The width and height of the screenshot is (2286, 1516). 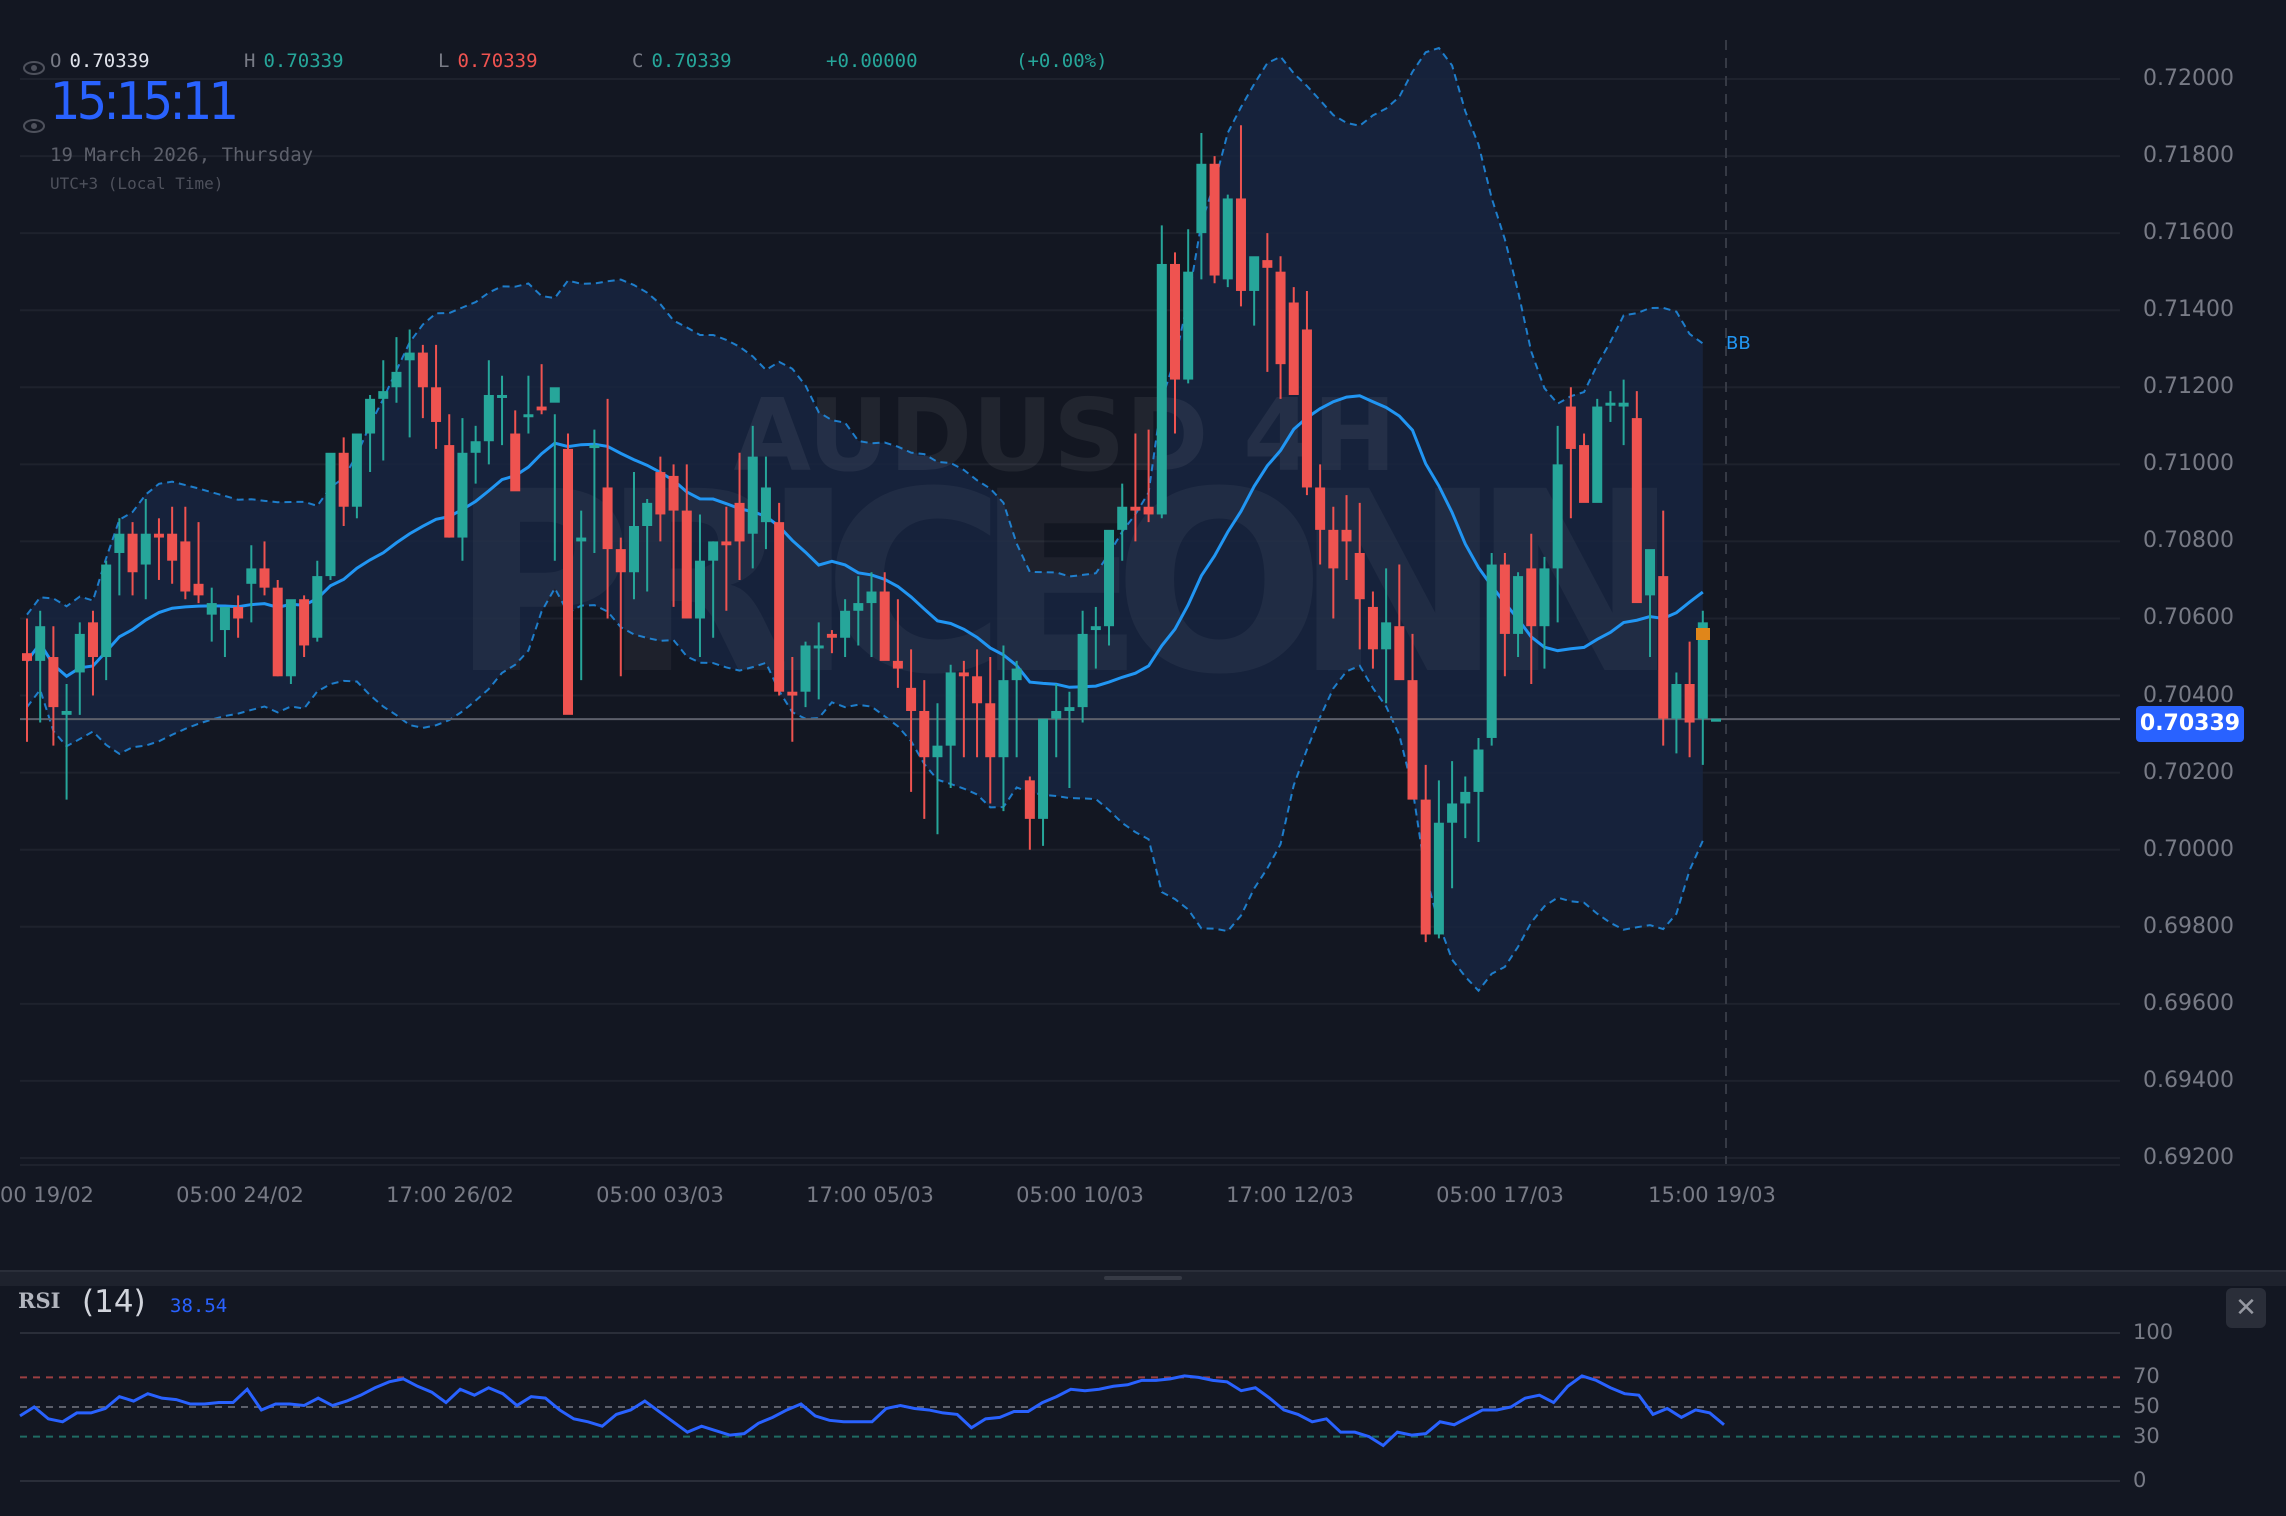 I want to click on rsi-param: (14), so click(x=114, y=1302).